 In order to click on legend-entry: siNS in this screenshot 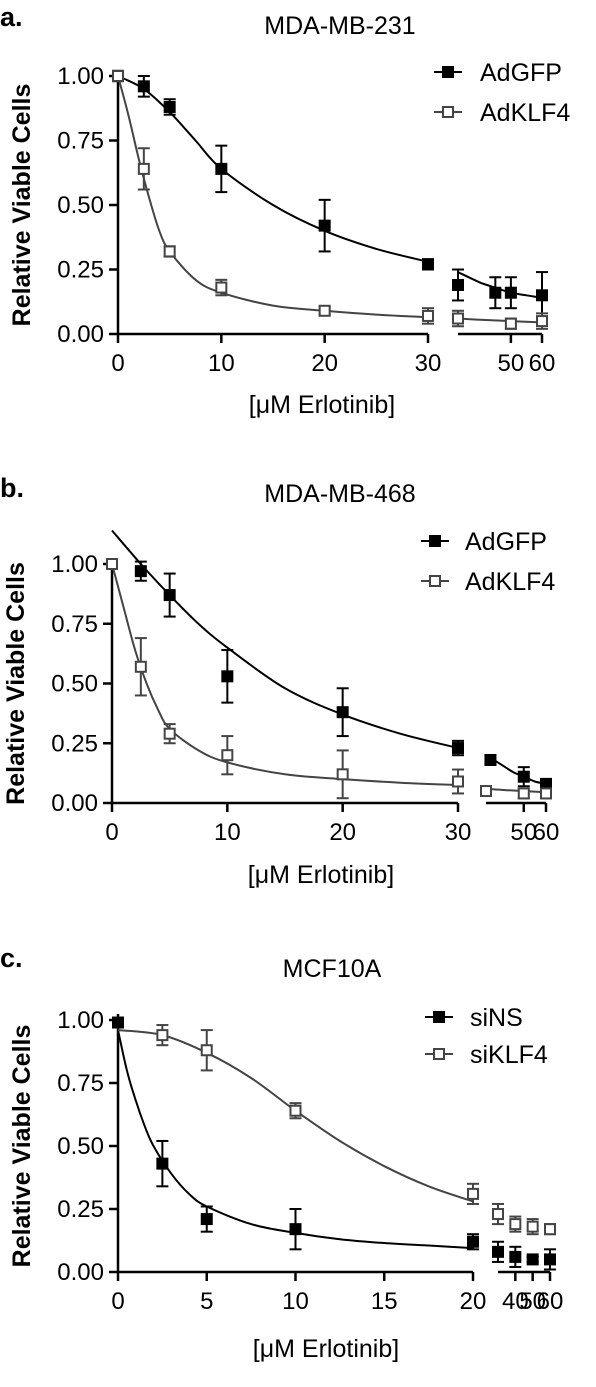, I will do `click(474, 1018)`.